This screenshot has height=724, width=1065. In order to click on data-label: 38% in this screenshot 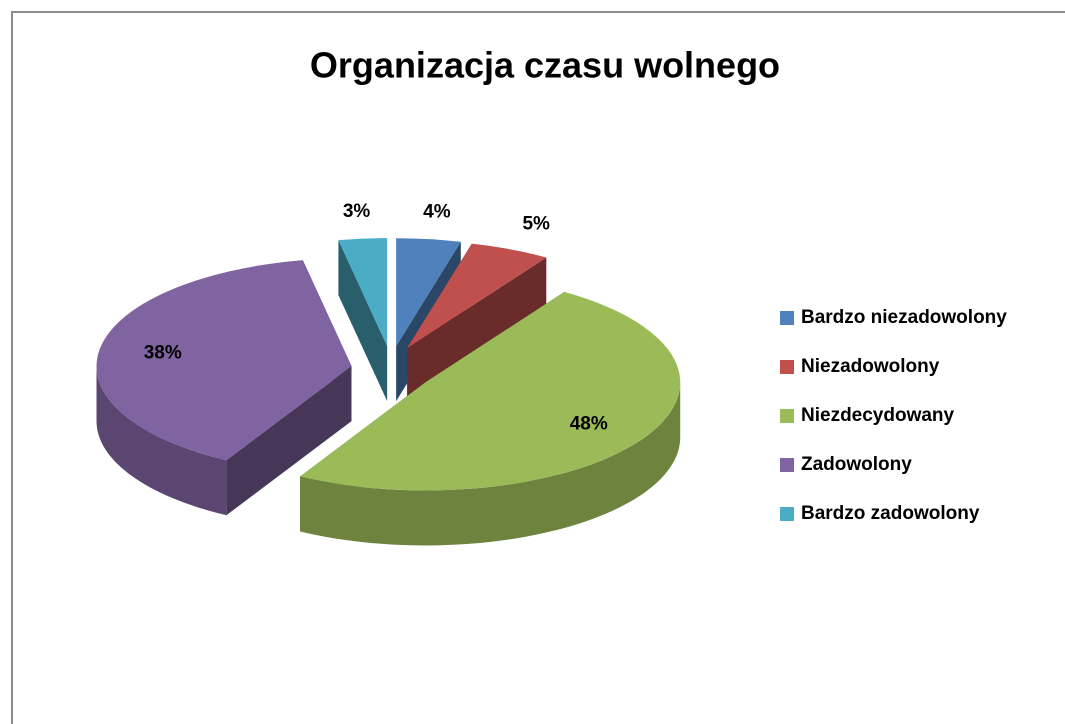, I will do `click(163, 352)`.